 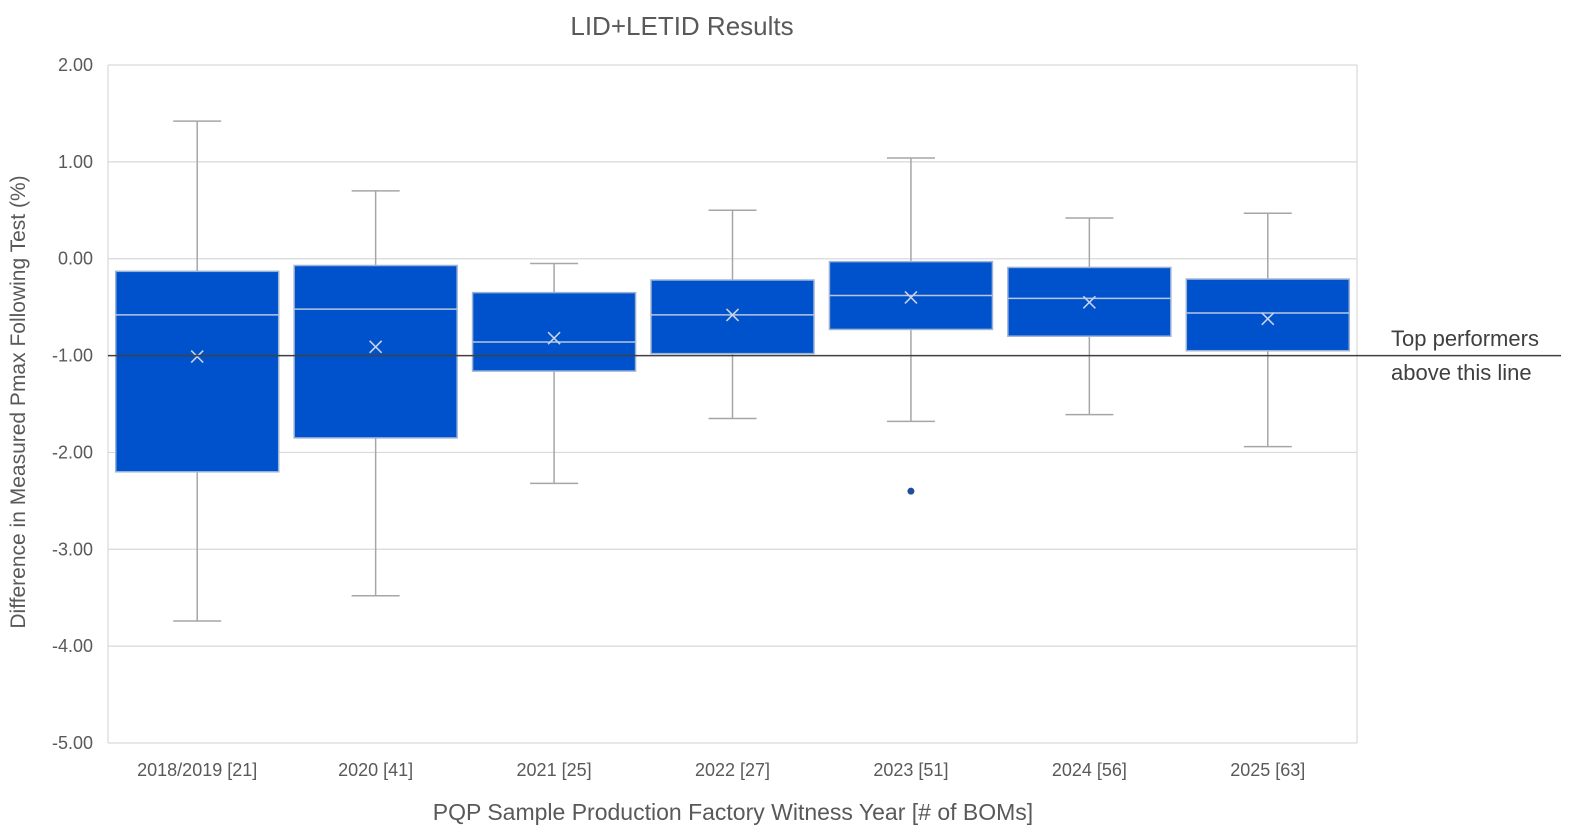 What do you see at coordinates (732, 770) in the screenshot?
I see `x-tick-label: 2022 [27]` at bounding box center [732, 770].